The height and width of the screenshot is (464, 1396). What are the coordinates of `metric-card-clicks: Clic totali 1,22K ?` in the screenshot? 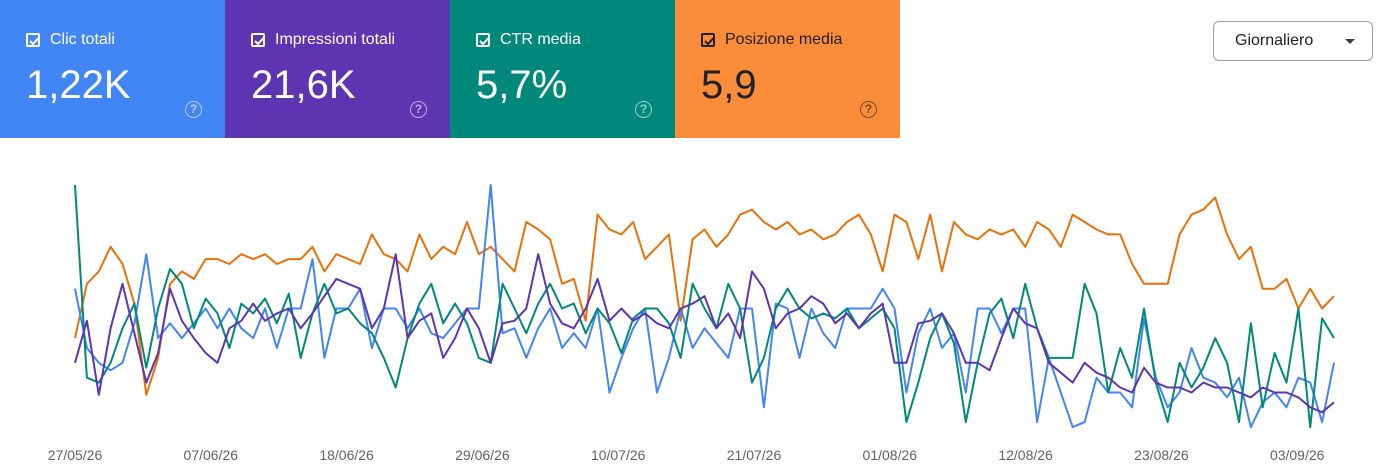 It's located at (112, 69).